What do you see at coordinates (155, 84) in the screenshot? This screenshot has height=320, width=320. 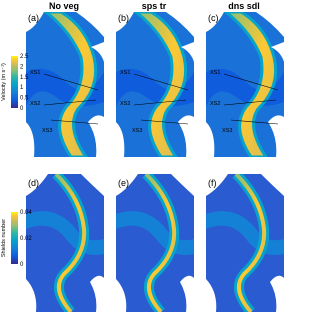 I see `map-panel: (b) XS1 XS2 XS3` at bounding box center [155, 84].